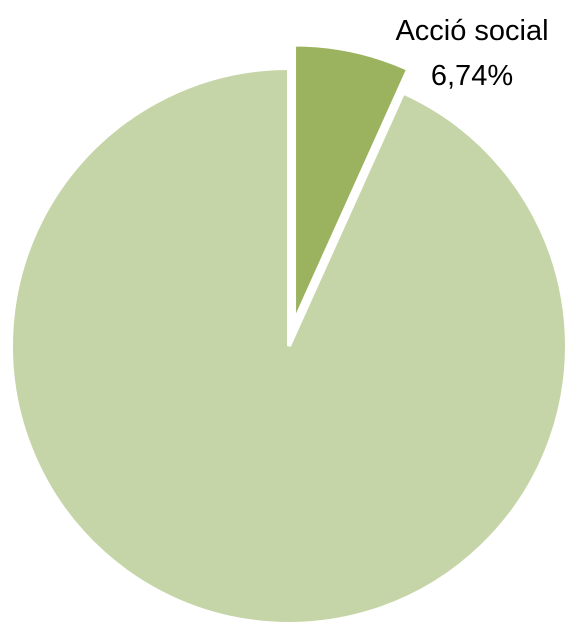 The image size is (570, 623). I want to click on pie-slice-accio-social, so click(351, 183).